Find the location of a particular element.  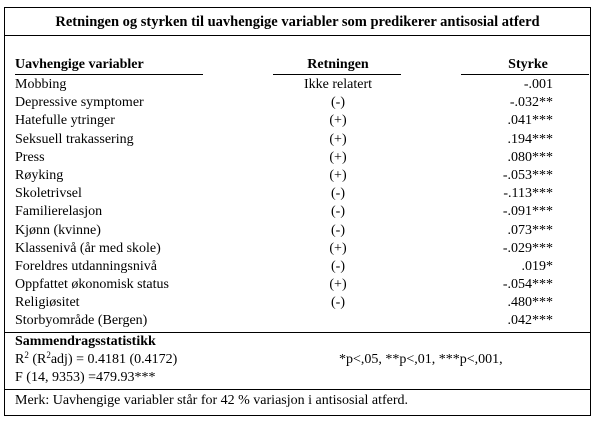

table-row: Oppfattet økonomisk status (+) -.054*** is located at coordinates (297, 285).